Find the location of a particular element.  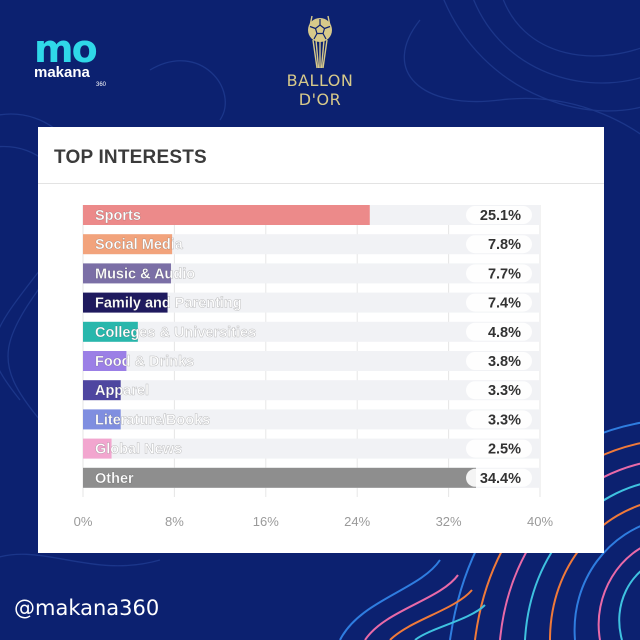

value-label: 2.5% is located at coordinates (504, 450).